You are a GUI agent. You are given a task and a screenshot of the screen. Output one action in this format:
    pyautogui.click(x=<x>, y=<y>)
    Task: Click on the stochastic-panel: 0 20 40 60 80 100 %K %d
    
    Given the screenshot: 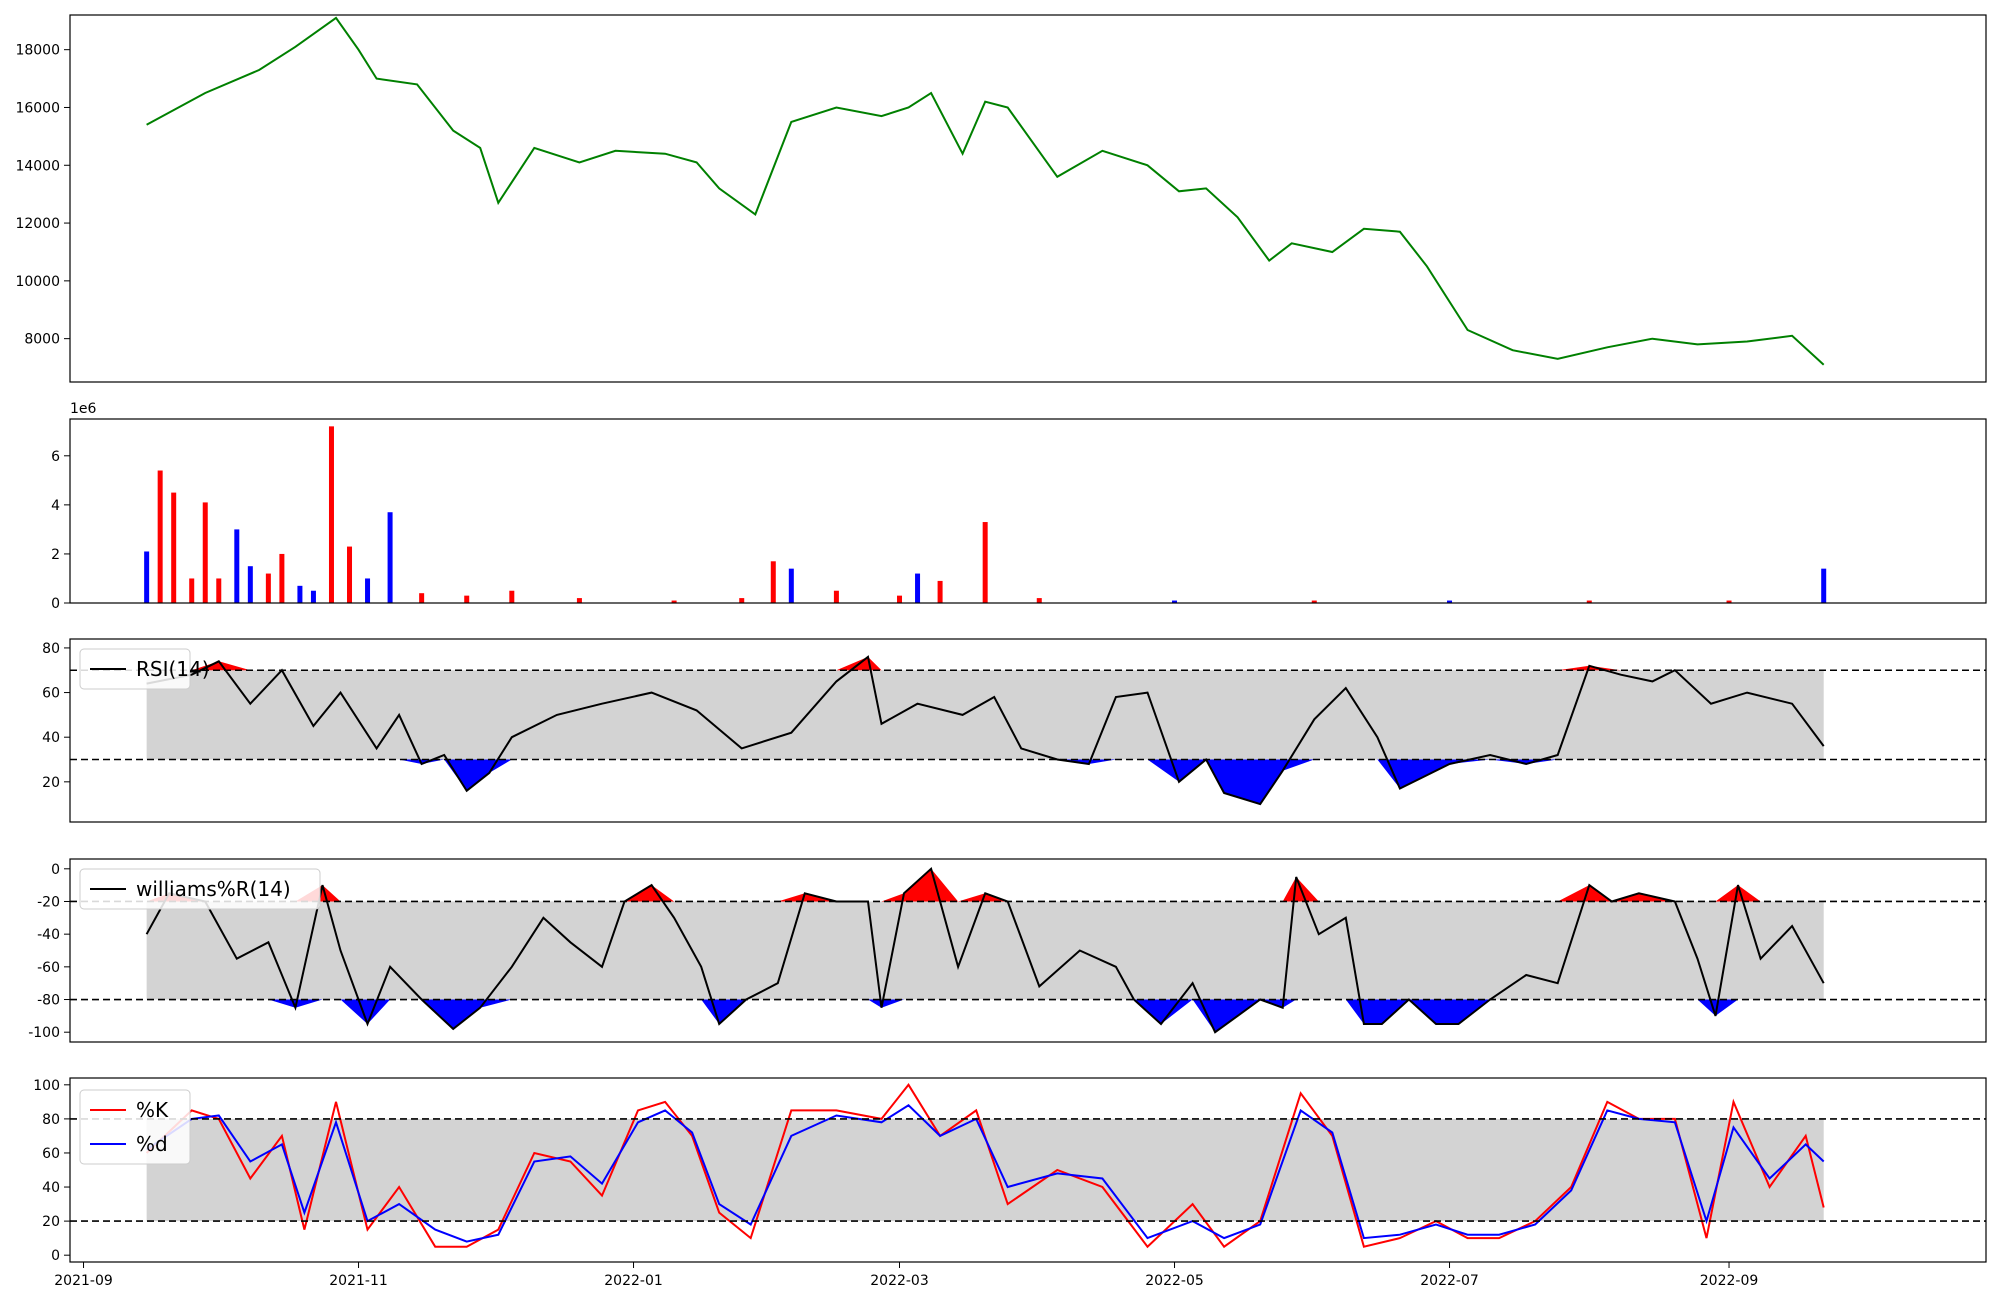 What is the action you would take?
    pyautogui.click(x=1010, y=1170)
    